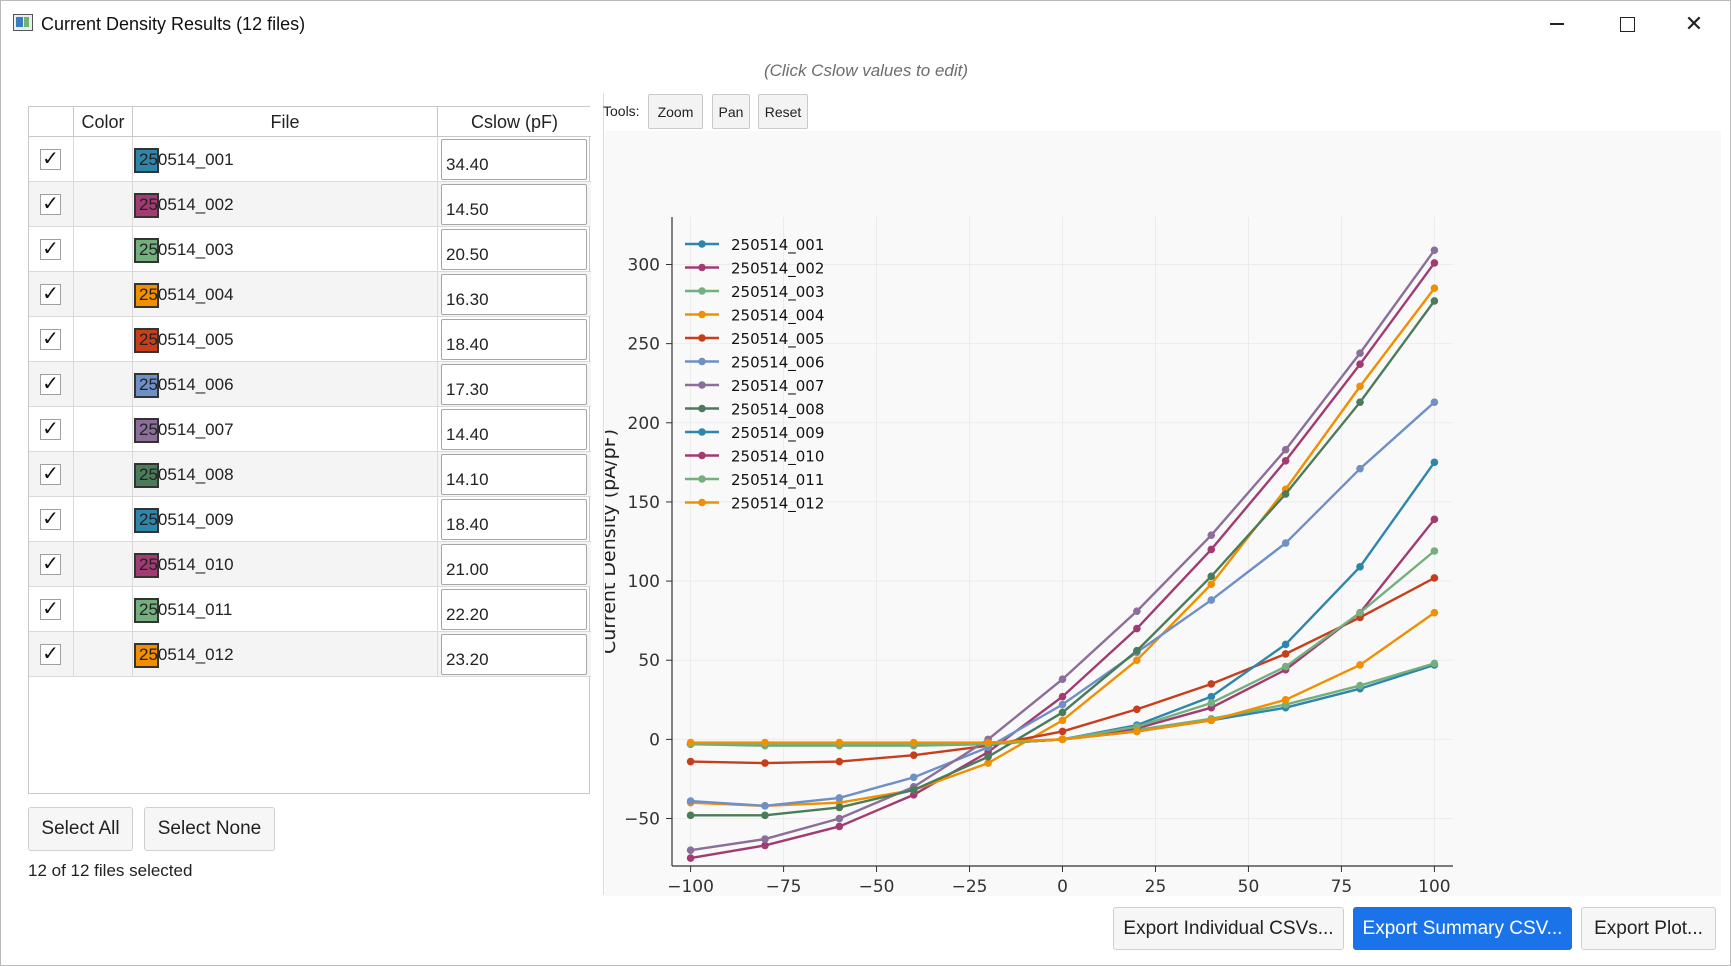 The image size is (1731, 966). I want to click on close-button: ✕, so click(1694, 24).